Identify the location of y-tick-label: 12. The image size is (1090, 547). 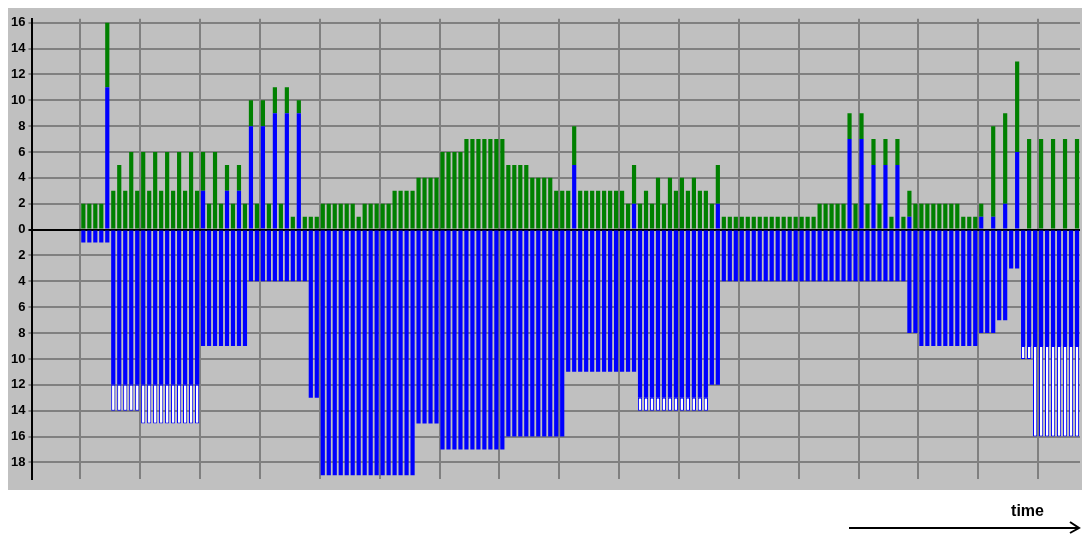
(18, 384).